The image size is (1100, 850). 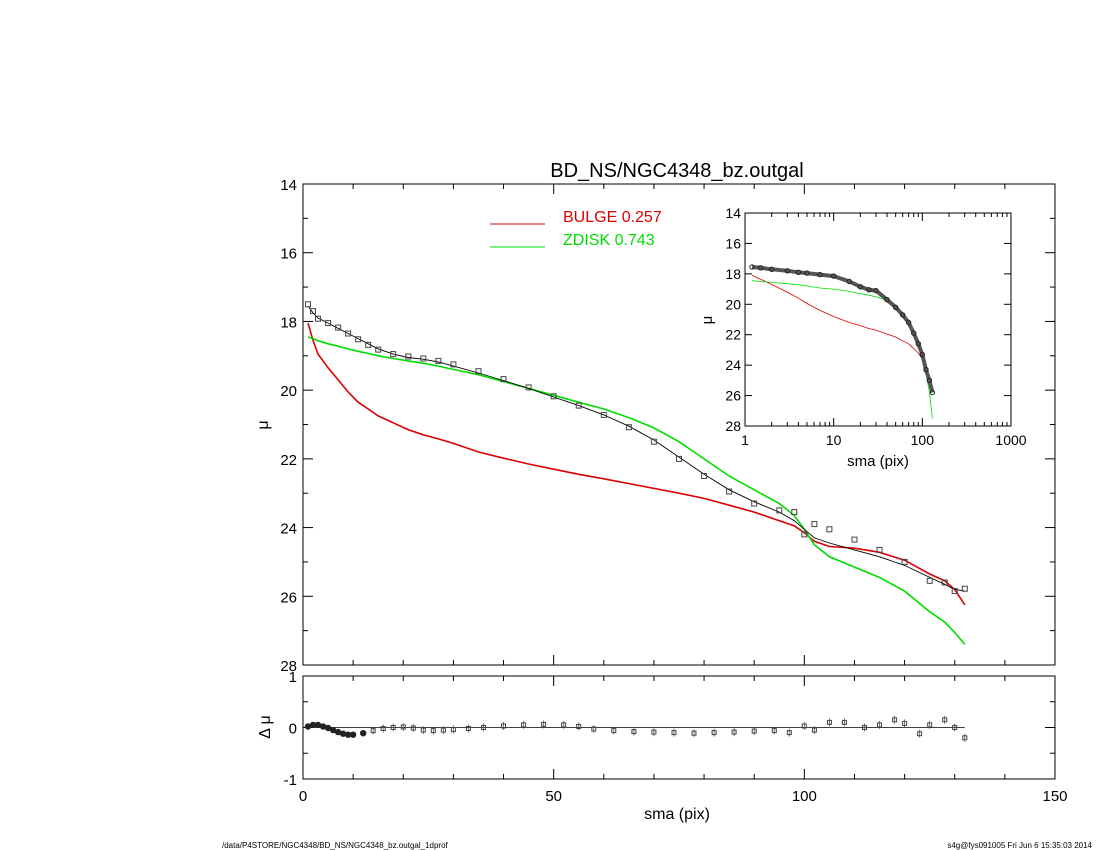 What do you see at coordinates (288, 391) in the screenshot?
I see `y-tick-label: 20` at bounding box center [288, 391].